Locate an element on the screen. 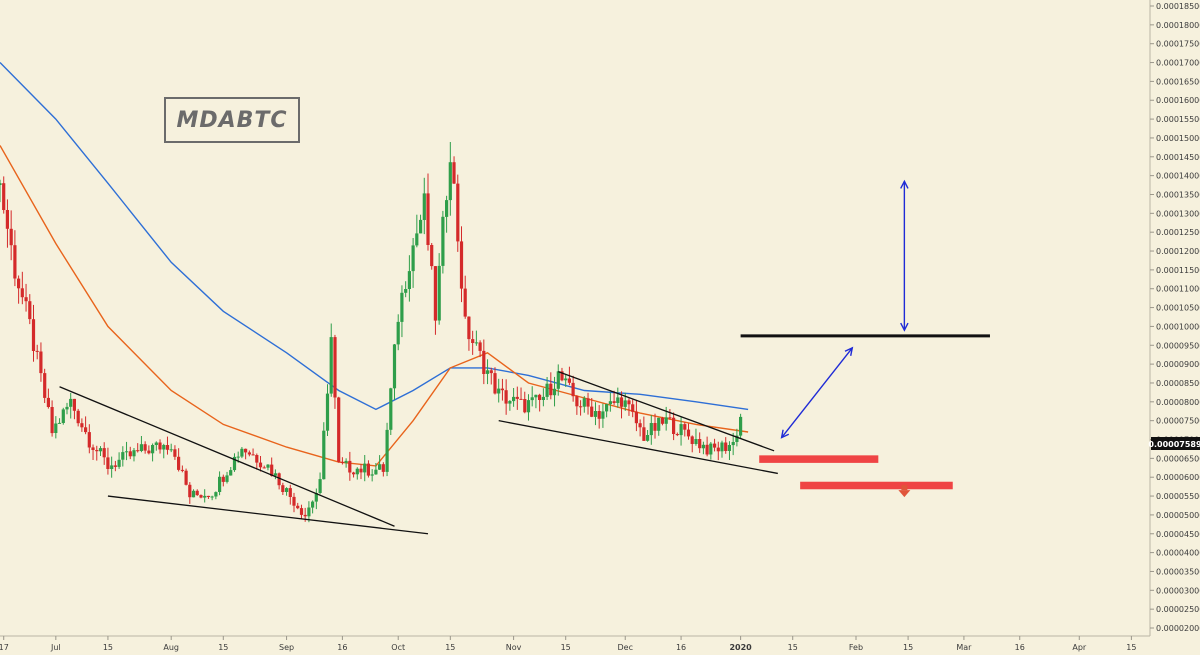 This screenshot has width=1200, height=655. x-tick-label: Sep is located at coordinates (286, 647).